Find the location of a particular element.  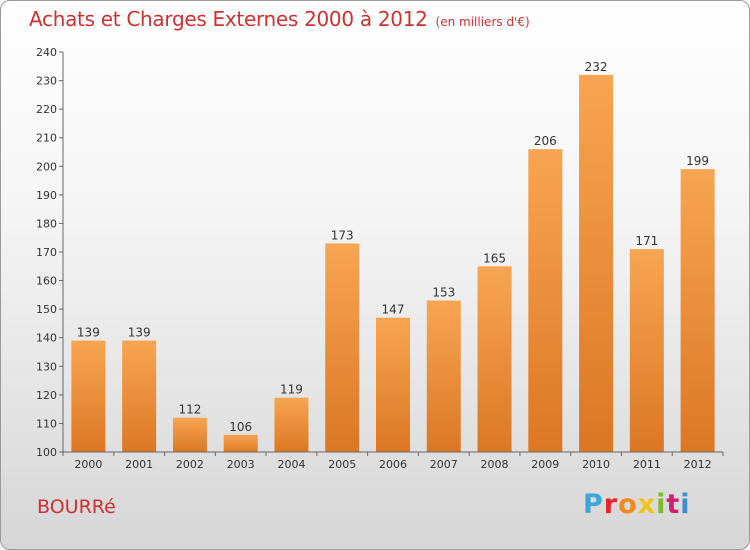

bar-2001 is located at coordinates (139, 396).